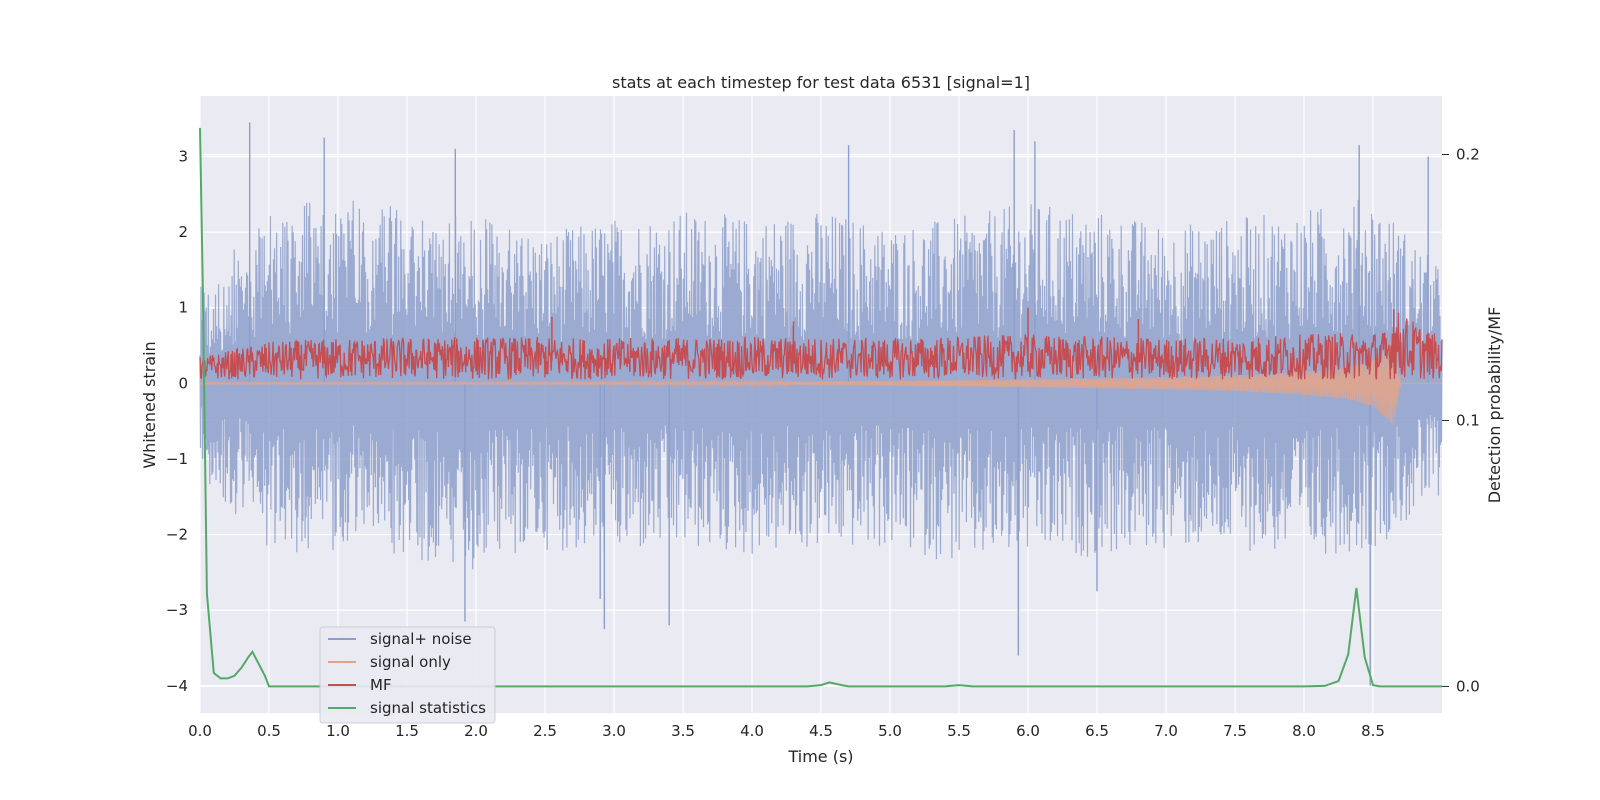  I want to click on y-tick-label: −3, so click(177, 610).